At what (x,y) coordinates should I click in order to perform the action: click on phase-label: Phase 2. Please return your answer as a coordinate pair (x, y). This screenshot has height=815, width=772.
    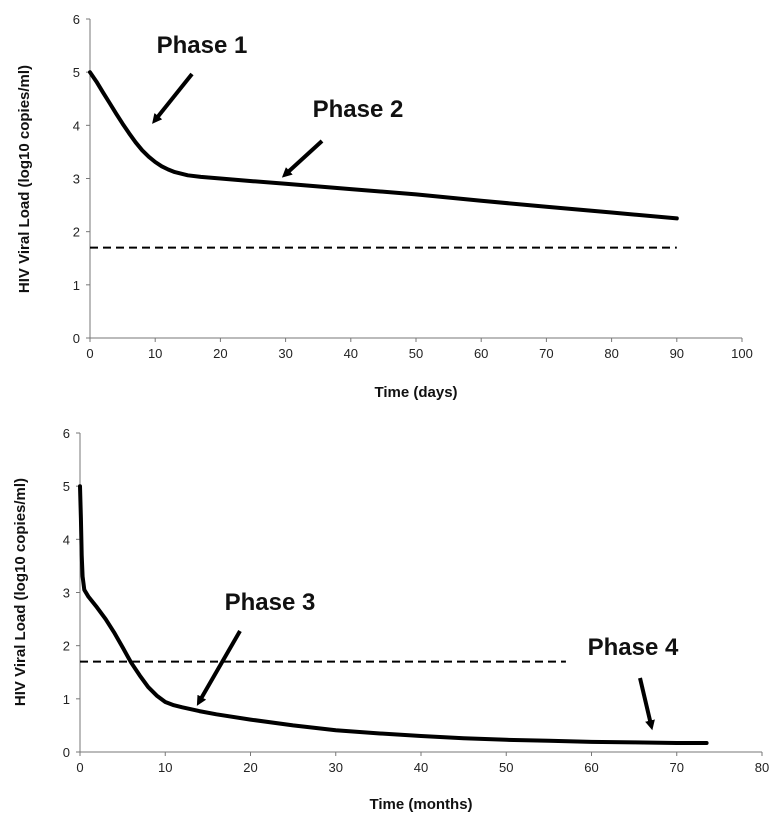
    Looking at the image, I should click on (358, 109).